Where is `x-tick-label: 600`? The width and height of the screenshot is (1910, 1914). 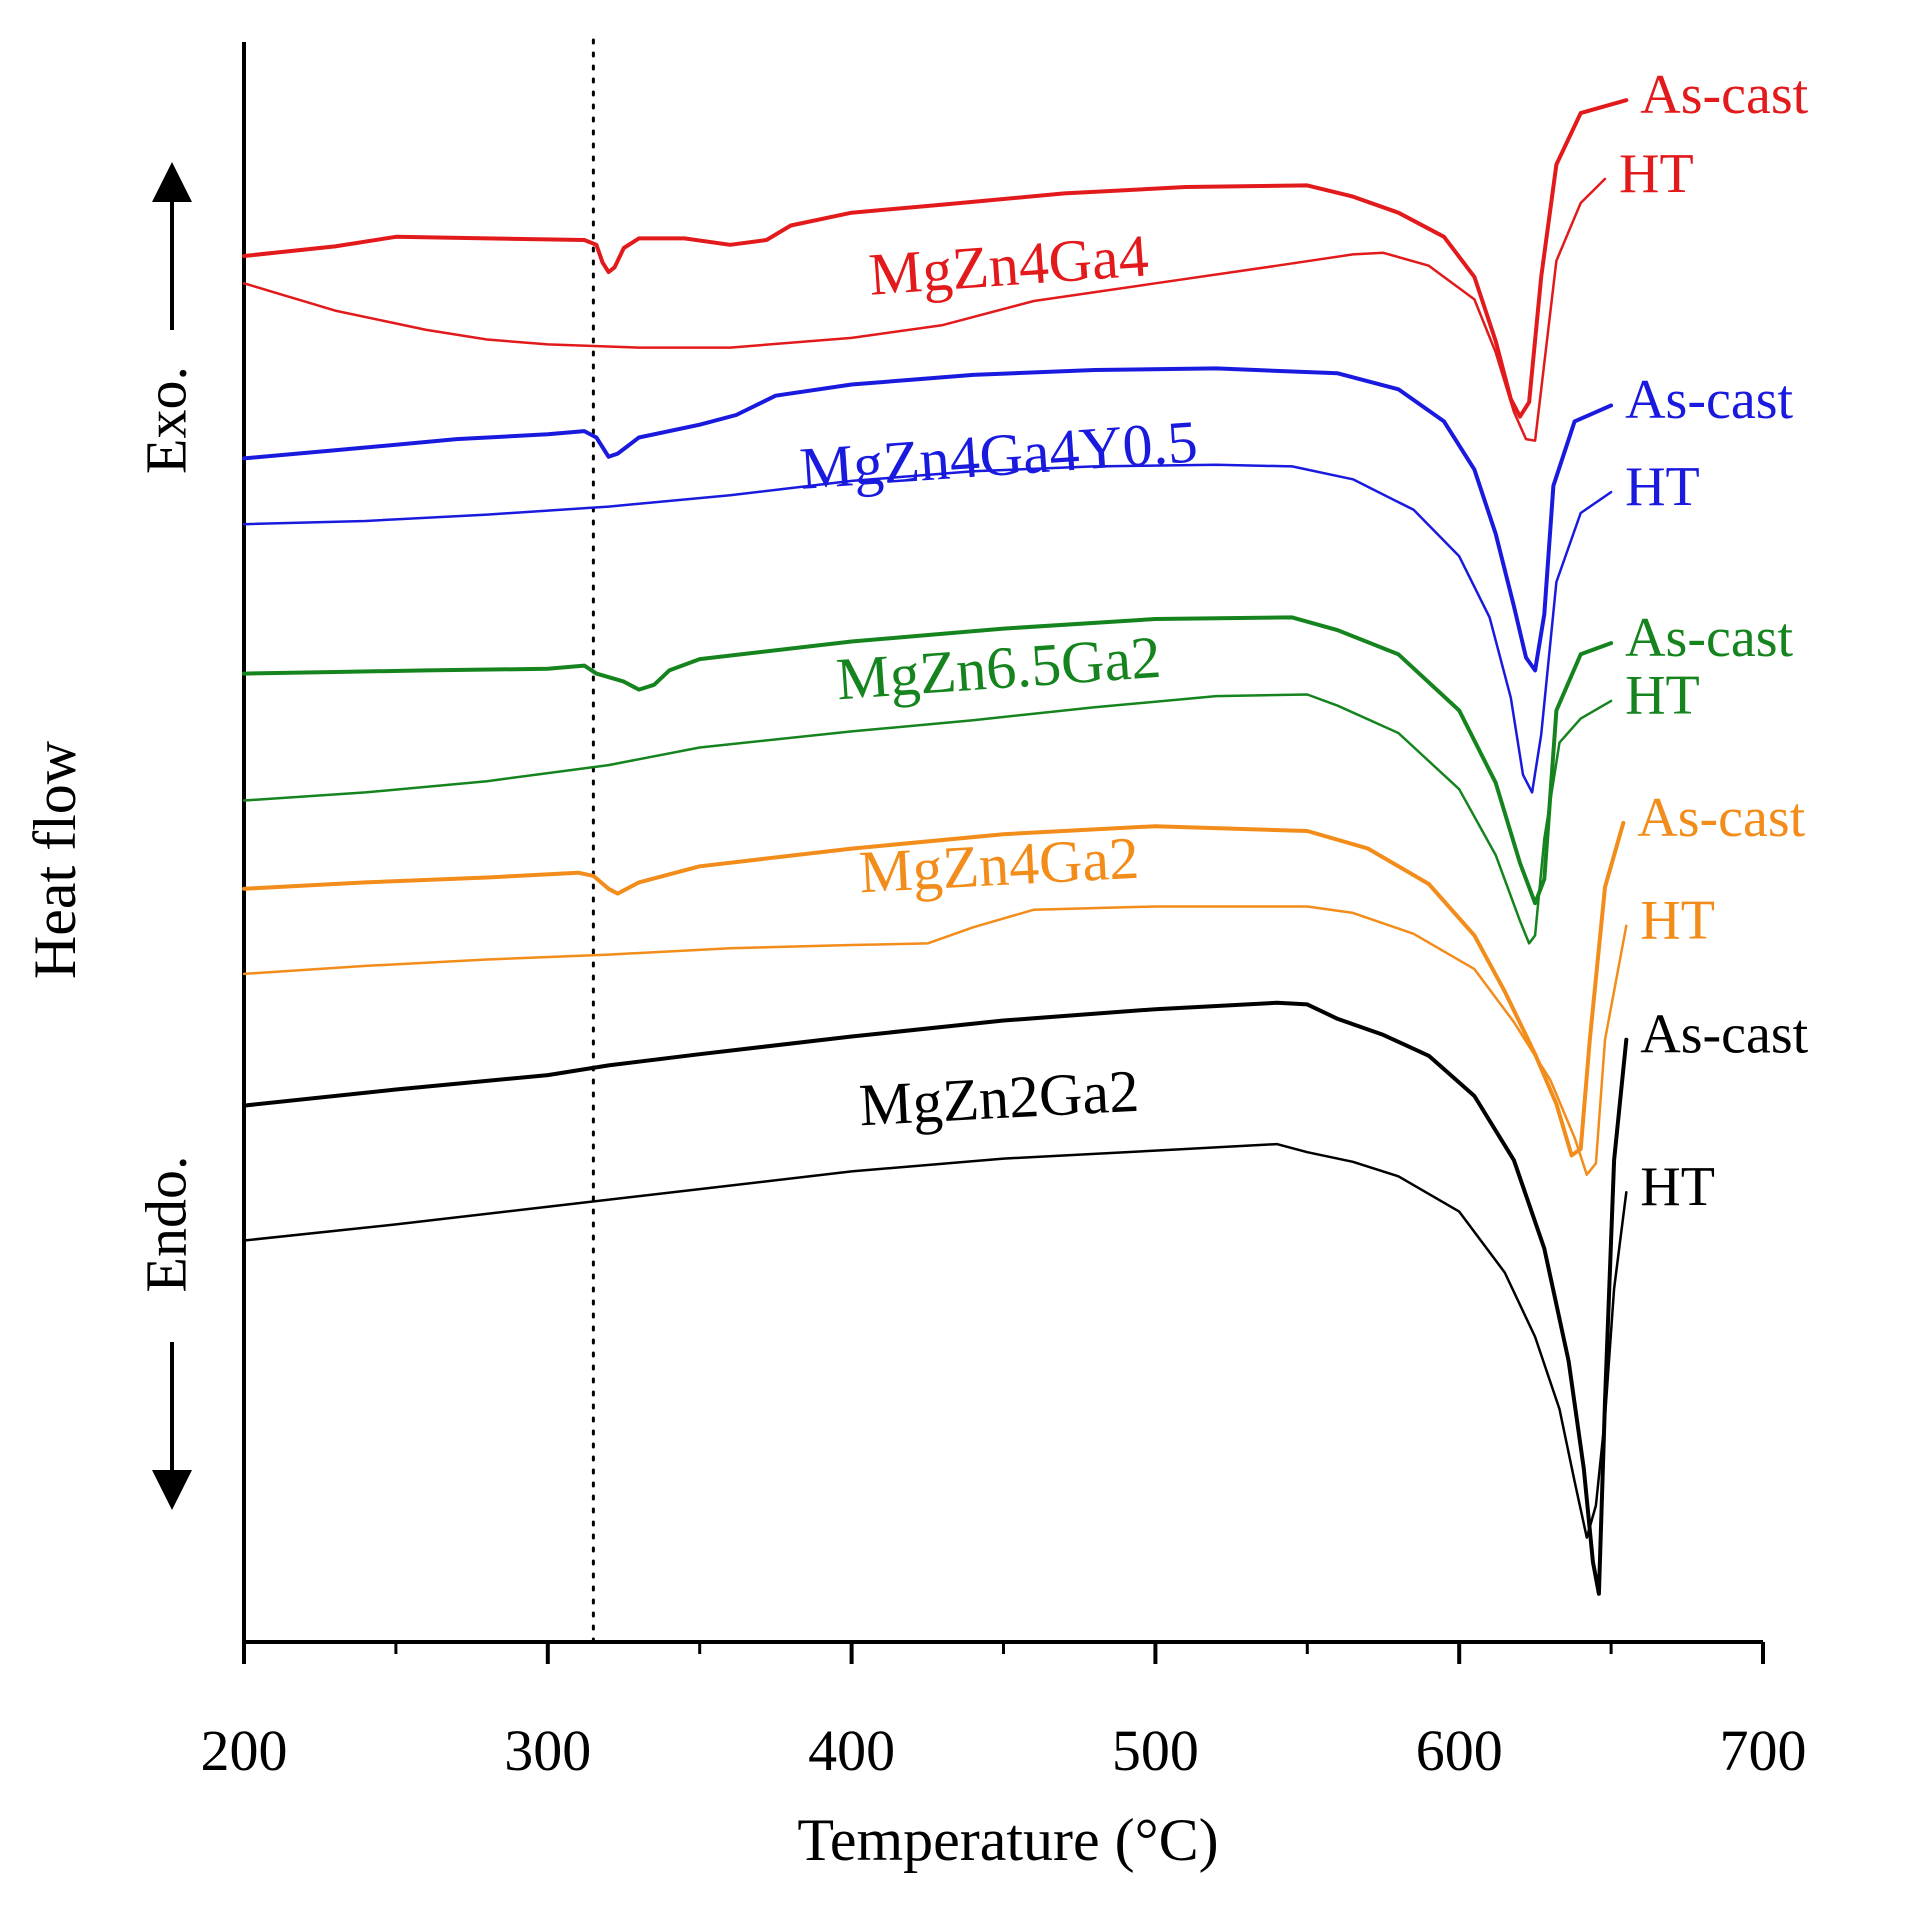 x-tick-label: 600 is located at coordinates (1459, 1750).